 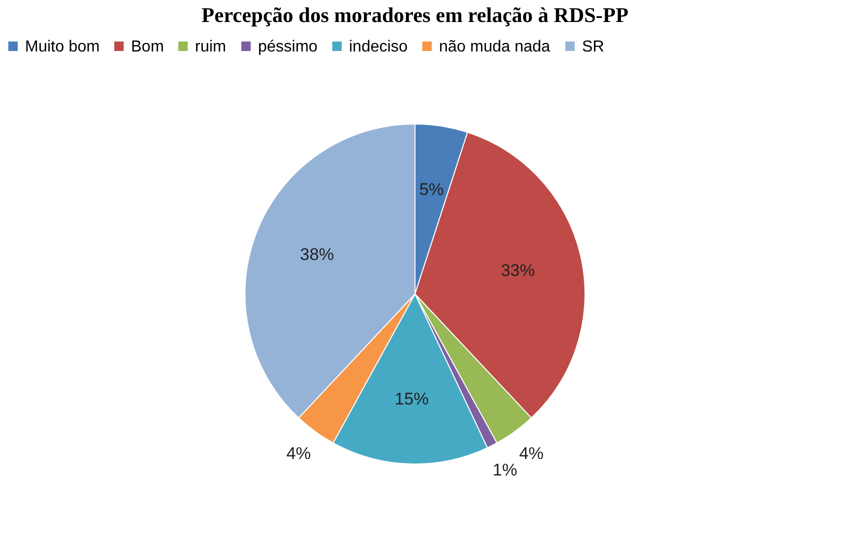 I want to click on legend-label: péssimo, so click(x=288, y=47).